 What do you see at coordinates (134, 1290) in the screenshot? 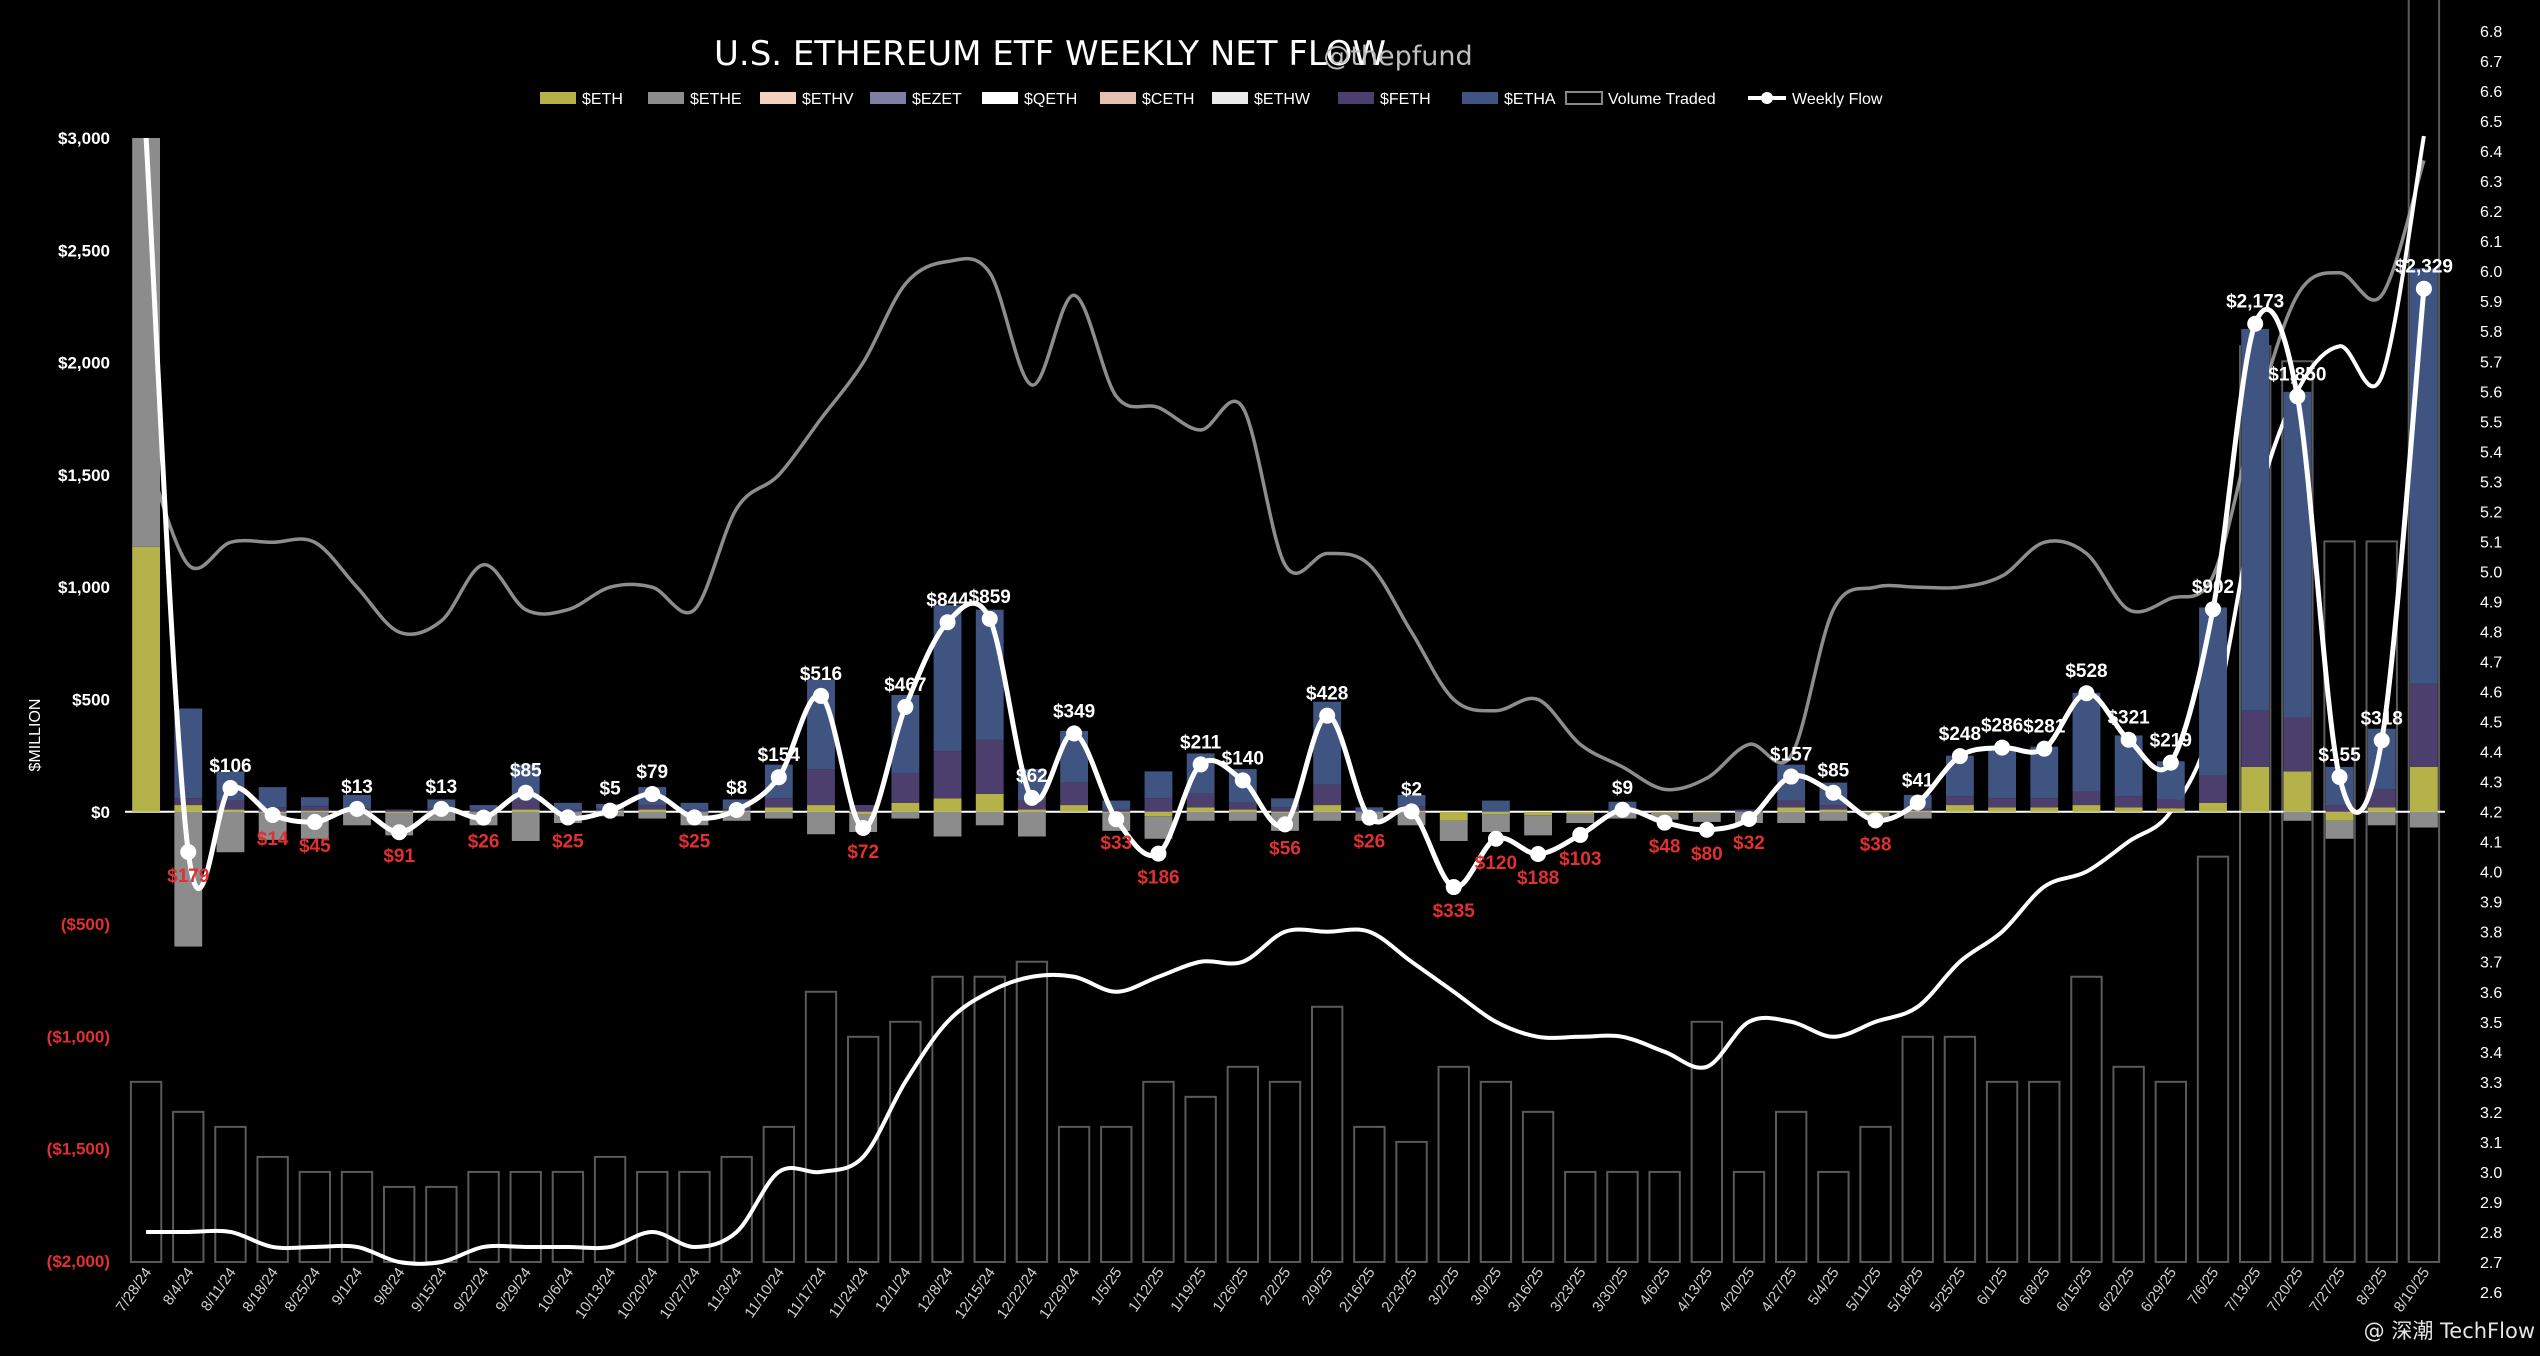
I see `x-tick-label: 7/28/24` at bounding box center [134, 1290].